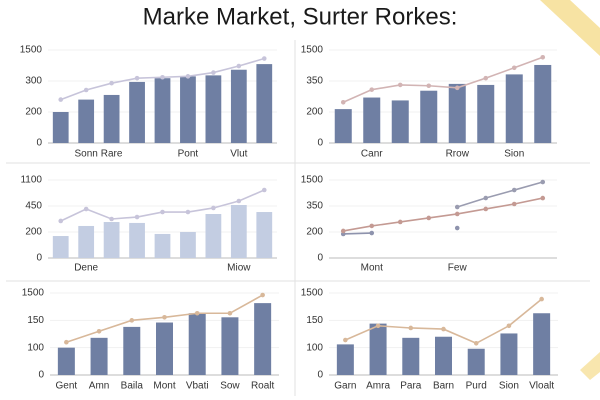 This screenshot has width=600, height=400. Describe the element at coordinates (300, 16) in the screenshot. I see `page-title: Marke Market, Surter Rorkes:` at that location.